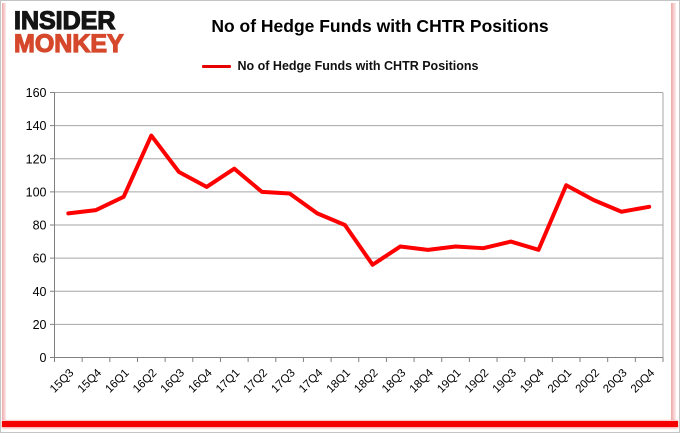 This screenshot has height=433, width=680. What do you see at coordinates (311, 381) in the screenshot?
I see `x-tick-label: 17Q4` at bounding box center [311, 381].